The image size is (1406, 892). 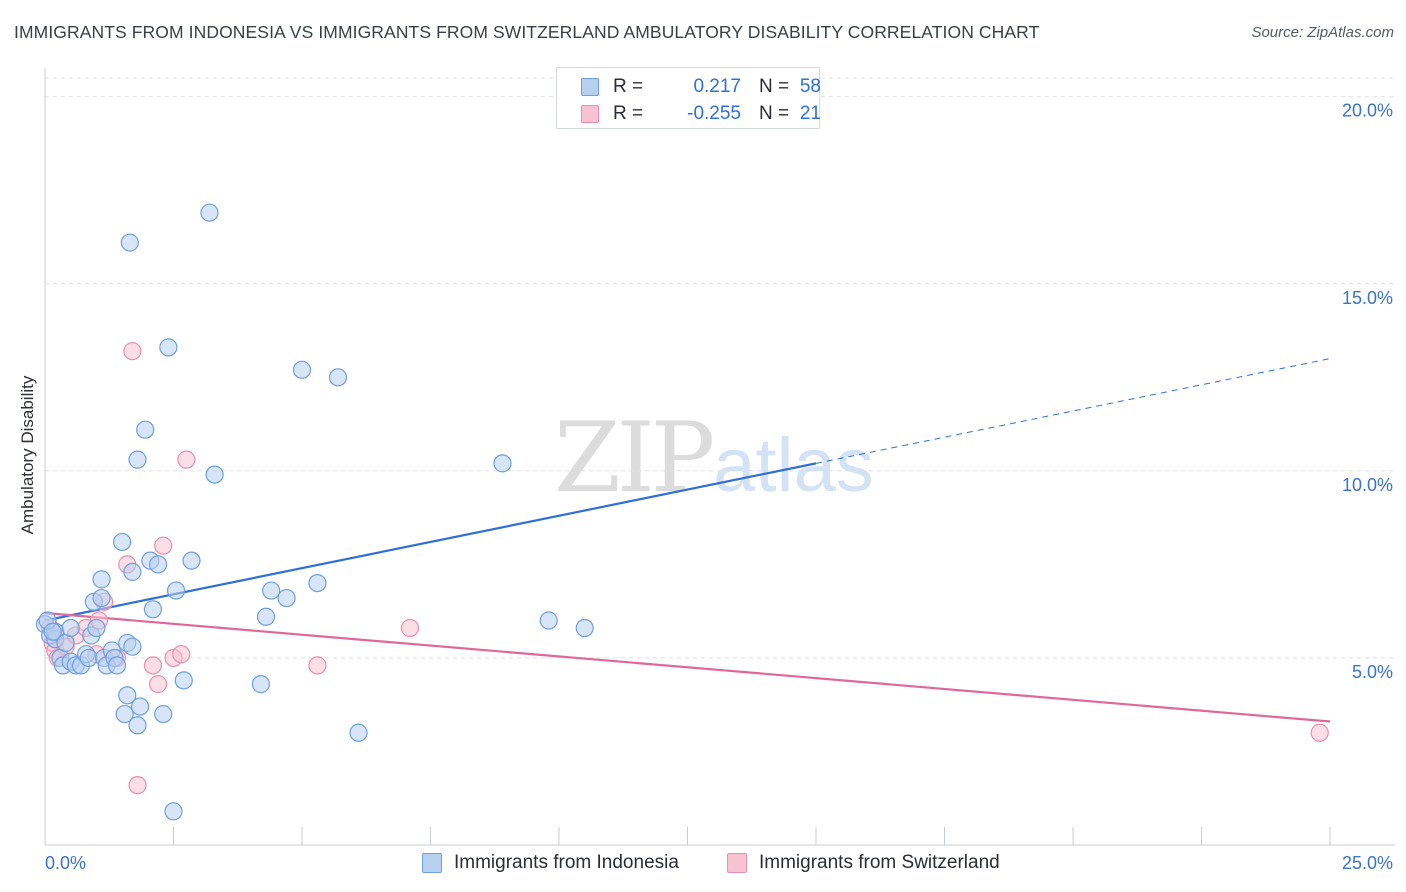 What do you see at coordinates (810, 113) in the screenshot?
I see `legend-n-value: 21` at bounding box center [810, 113].